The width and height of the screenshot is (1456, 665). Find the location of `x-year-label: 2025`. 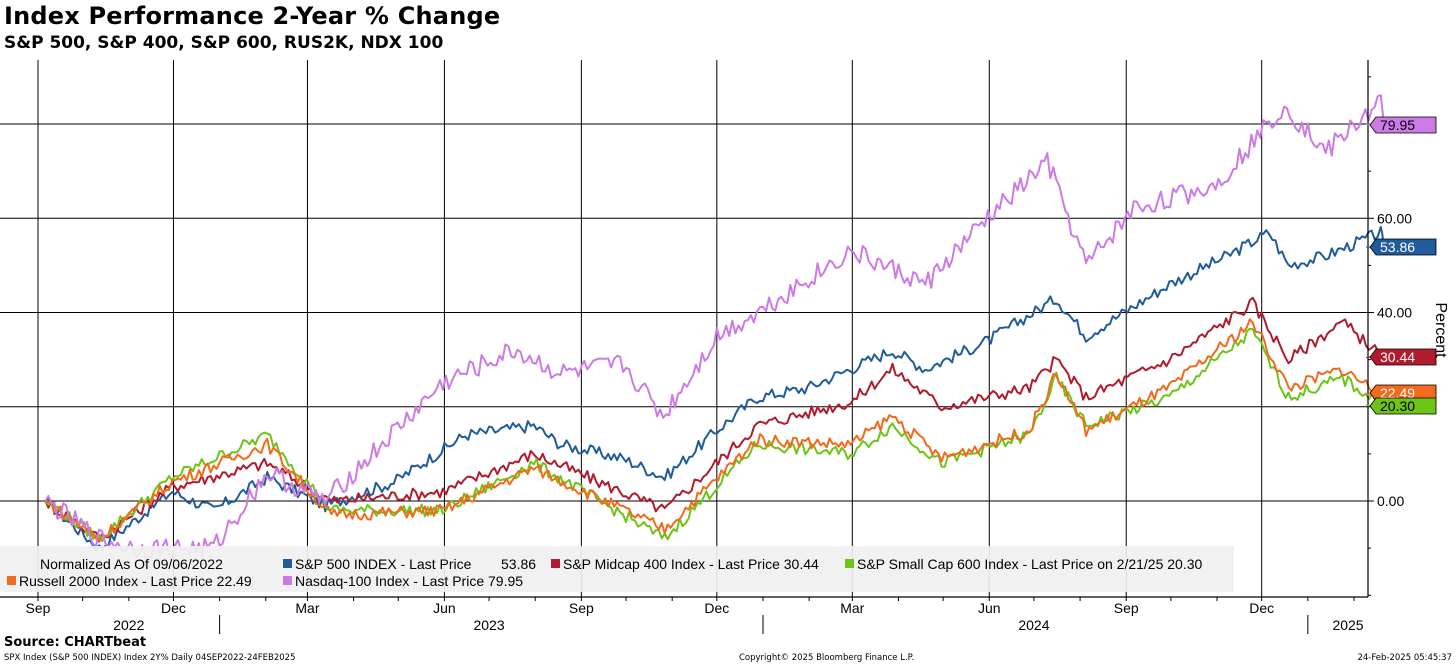

x-year-label: 2025 is located at coordinates (1347, 625).